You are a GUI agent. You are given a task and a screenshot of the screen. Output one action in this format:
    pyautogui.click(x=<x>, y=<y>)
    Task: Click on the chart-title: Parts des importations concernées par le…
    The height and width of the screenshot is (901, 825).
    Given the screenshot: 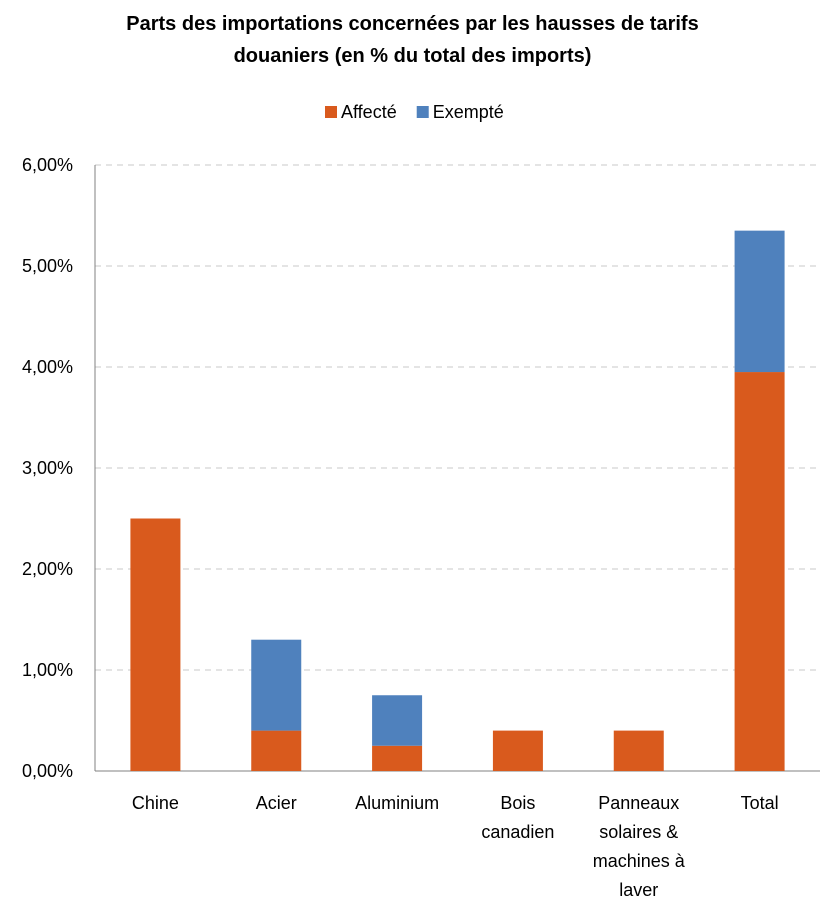 What is the action you would take?
    pyautogui.click(x=412, y=40)
    